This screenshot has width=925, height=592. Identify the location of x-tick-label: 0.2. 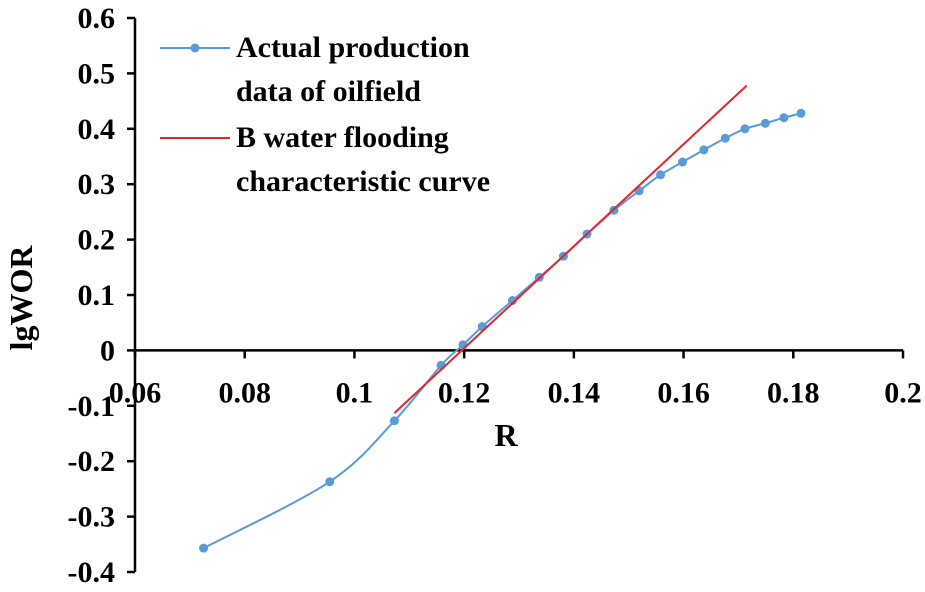
(903, 392).